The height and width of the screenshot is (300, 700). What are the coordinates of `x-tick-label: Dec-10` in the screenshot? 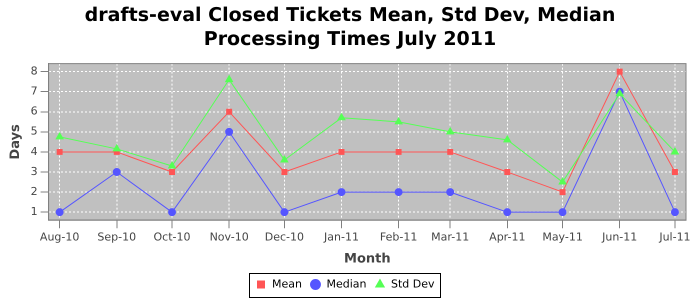 It's located at (284, 237).